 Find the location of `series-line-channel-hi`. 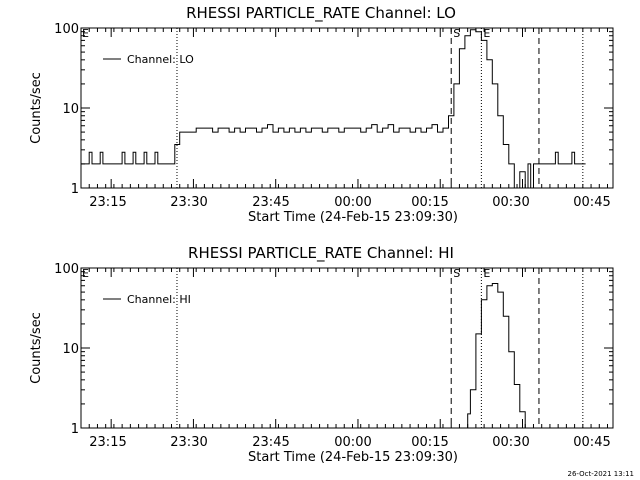

series-line-channel-hi is located at coordinates (499, 355).